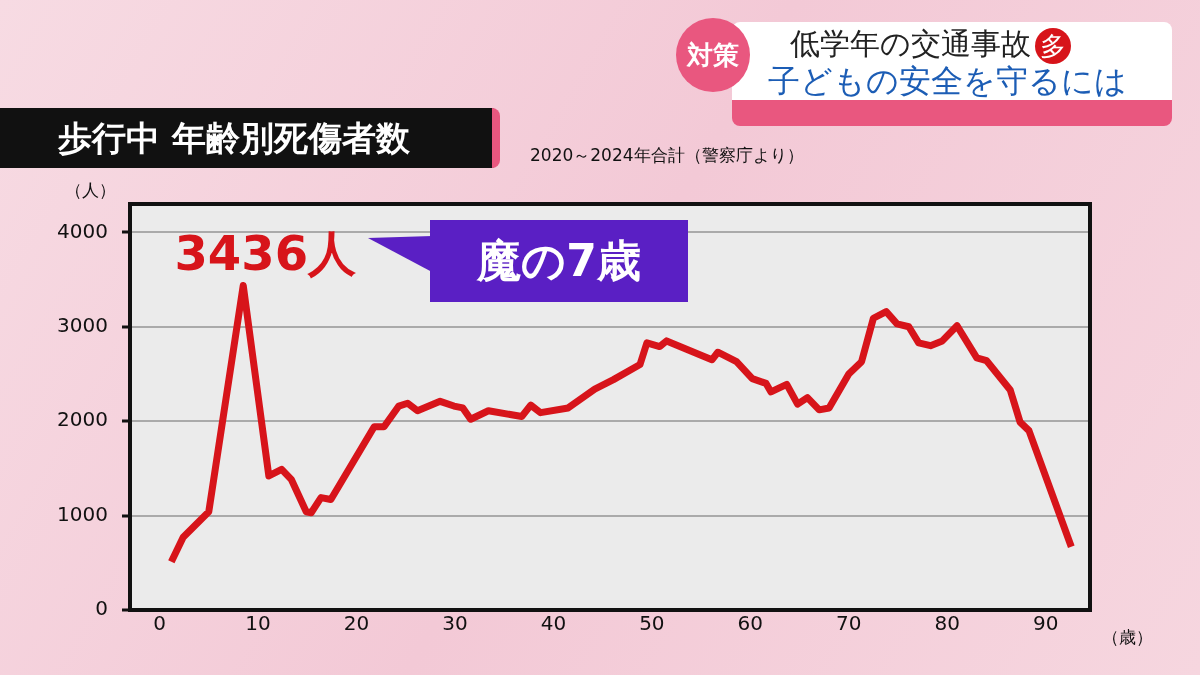 The width and height of the screenshot is (1200, 675). I want to click on y-tick-label: 4000, so click(82, 230).